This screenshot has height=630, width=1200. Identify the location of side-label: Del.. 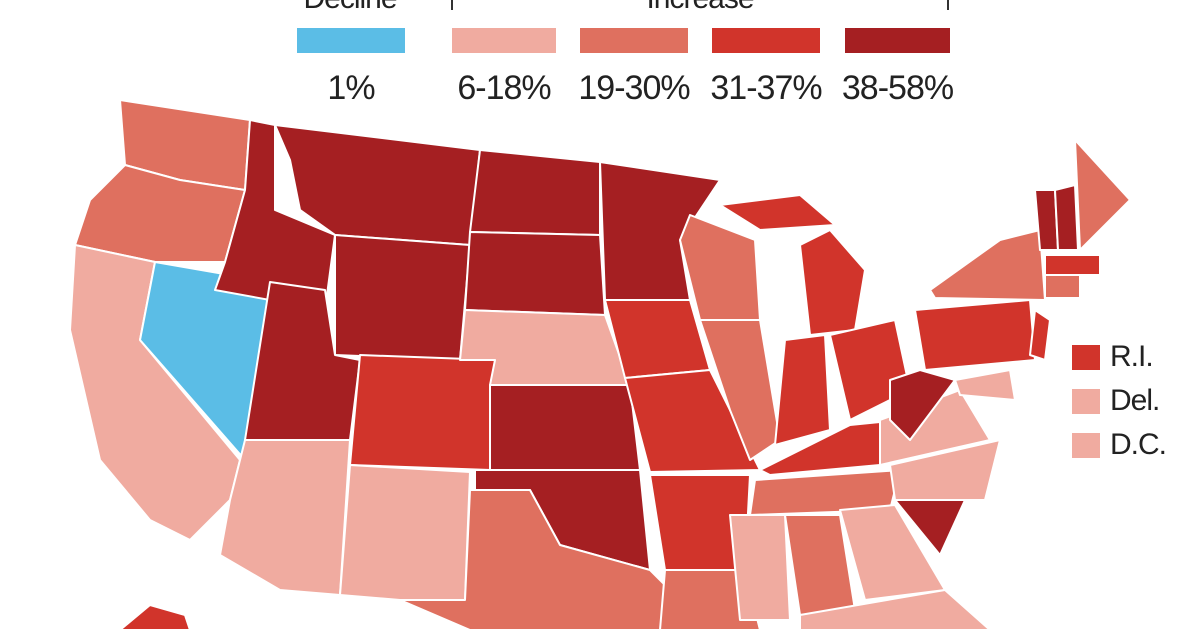
(1134, 400).